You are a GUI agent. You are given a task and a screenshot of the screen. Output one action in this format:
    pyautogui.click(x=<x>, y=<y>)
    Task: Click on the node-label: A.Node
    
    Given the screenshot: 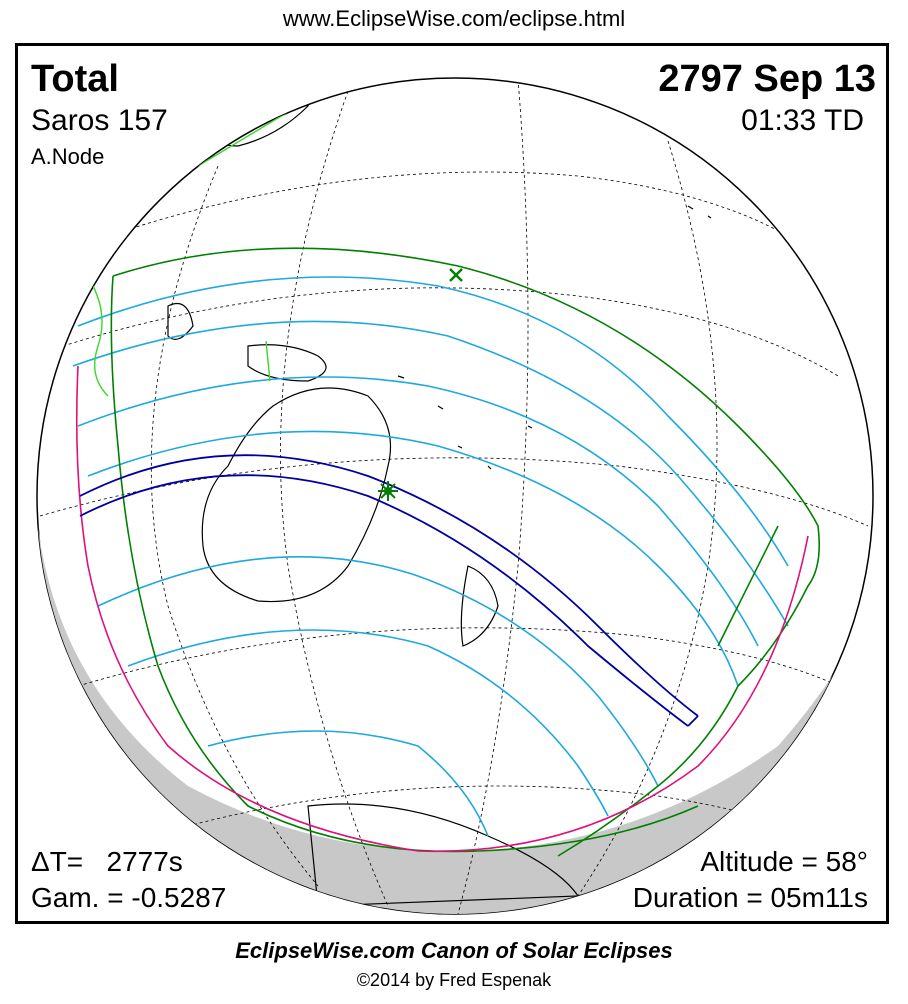 What is the action you would take?
    pyautogui.click(x=68, y=156)
    